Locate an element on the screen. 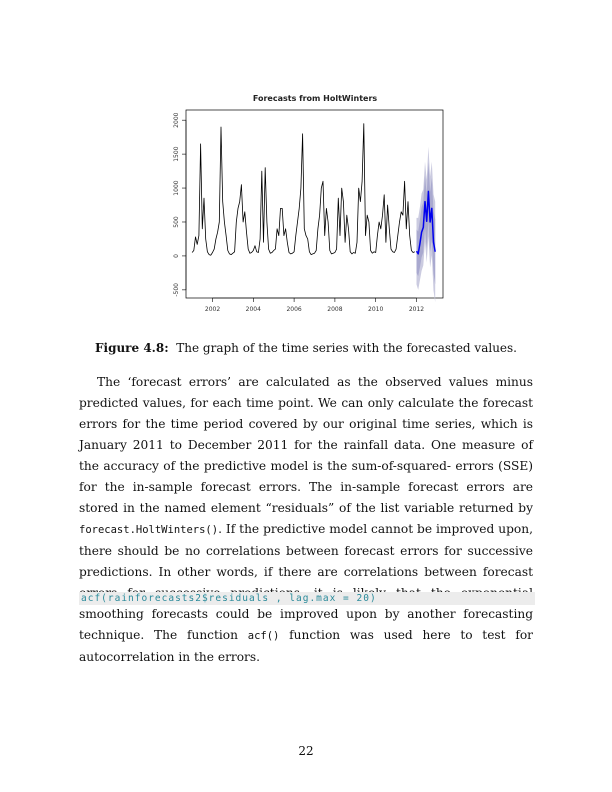 The height and width of the screenshot is (792, 612). x-axis: 2002 2004 2006 2008 2010 2012 is located at coordinates (314, 305).